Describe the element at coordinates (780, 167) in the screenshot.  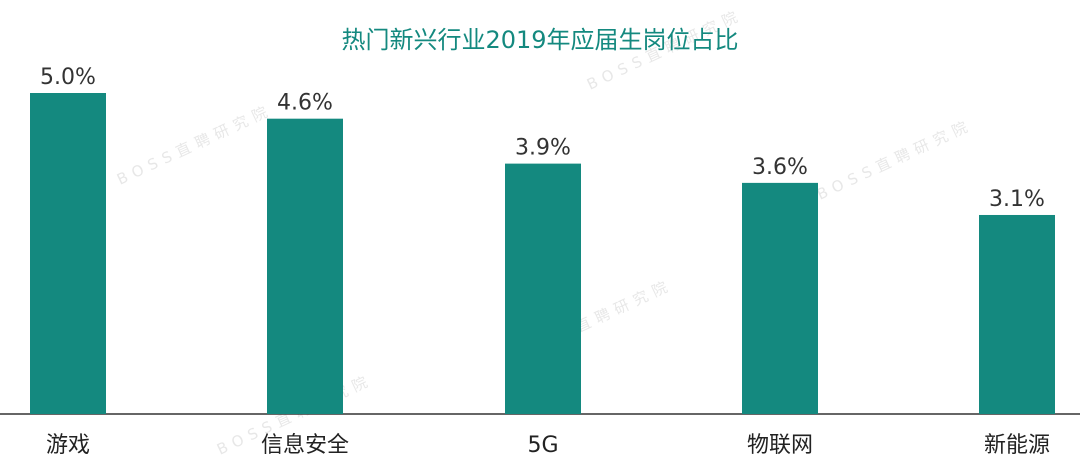
I see `bar-value-label: 3.6%` at that location.